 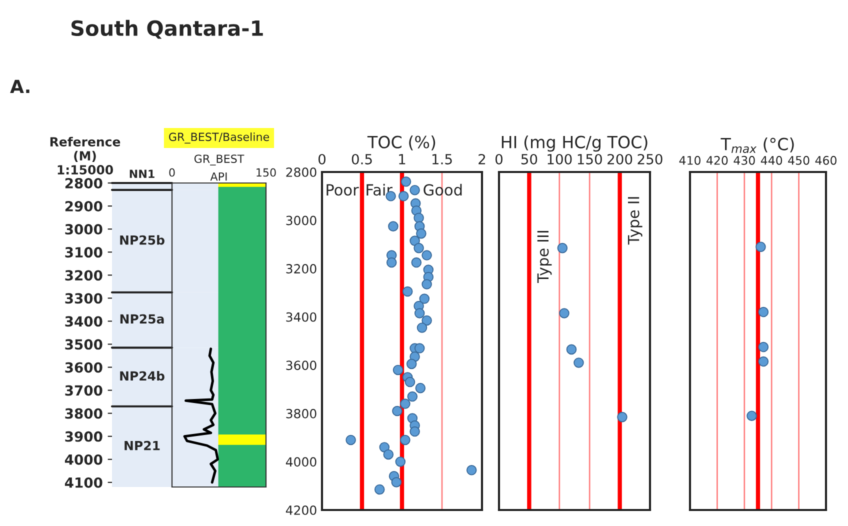 What do you see at coordinates (83, 298) in the screenshot?
I see `y-tick-label: 3300` at bounding box center [83, 298].